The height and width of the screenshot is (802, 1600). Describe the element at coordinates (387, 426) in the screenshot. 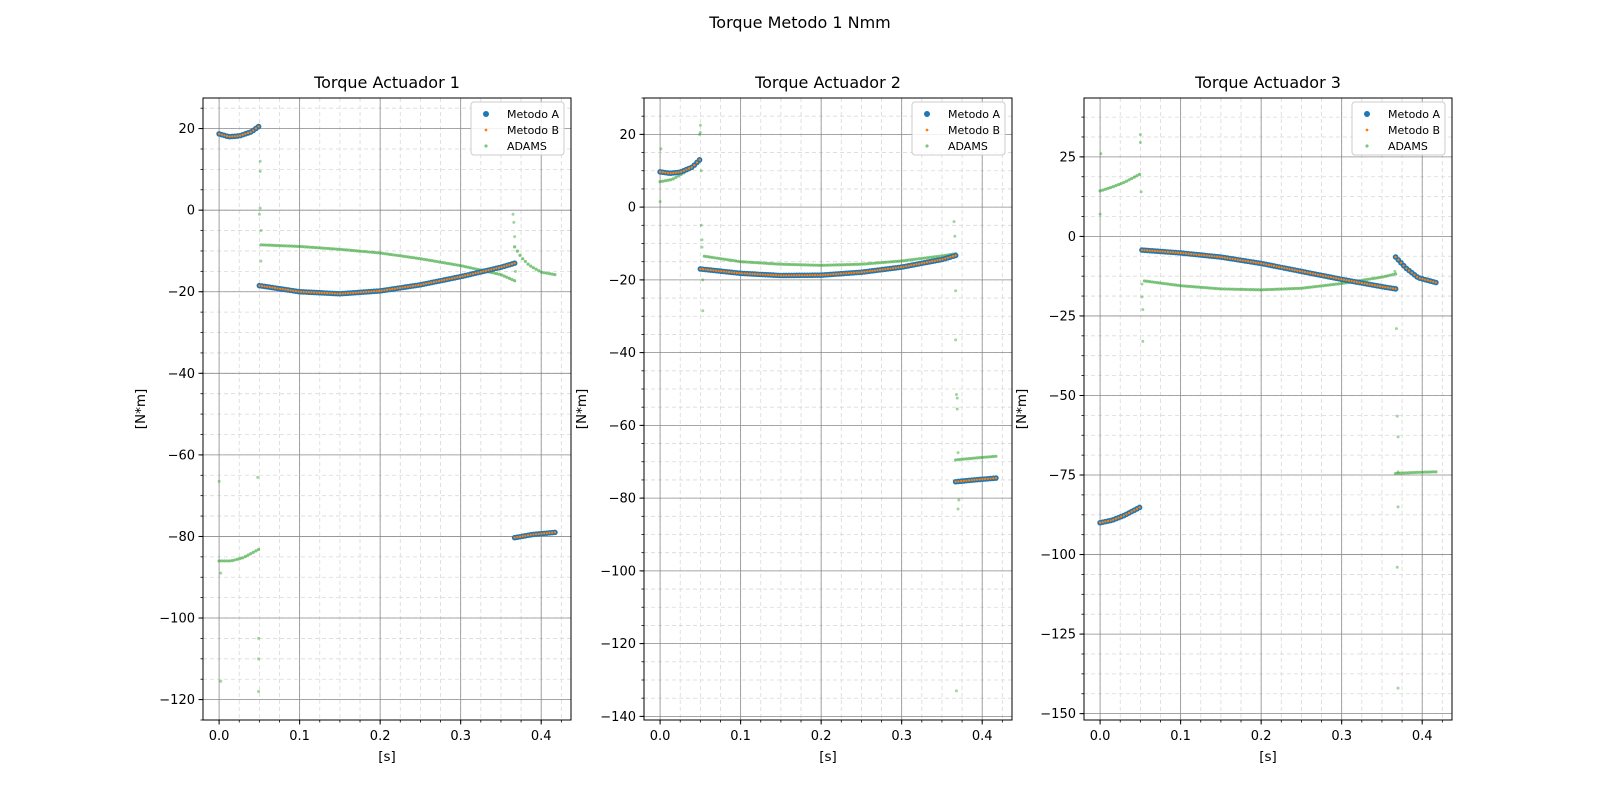

I see `series-adams` at that location.